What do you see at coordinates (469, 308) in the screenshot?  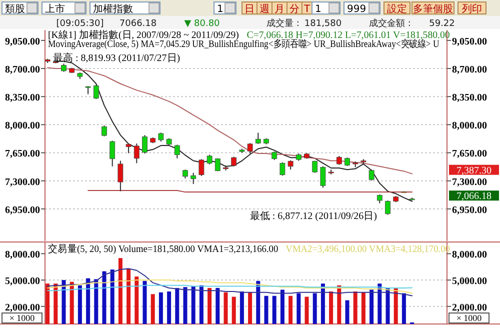 I see `y2-tick-label: 2,000.00` at bounding box center [469, 308].